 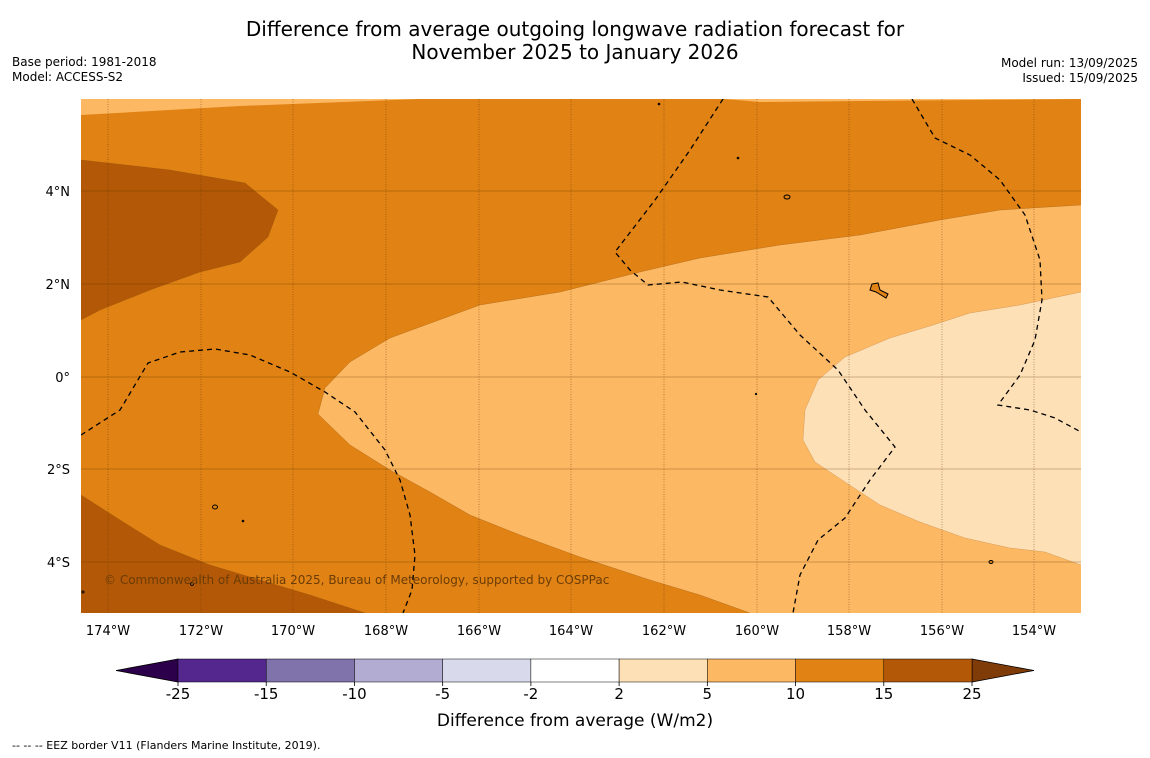 What do you see at coordinates (479, 631) in the screenshot?
I see `lon-label-166w: 166°W` at bounding box center [479, 631].